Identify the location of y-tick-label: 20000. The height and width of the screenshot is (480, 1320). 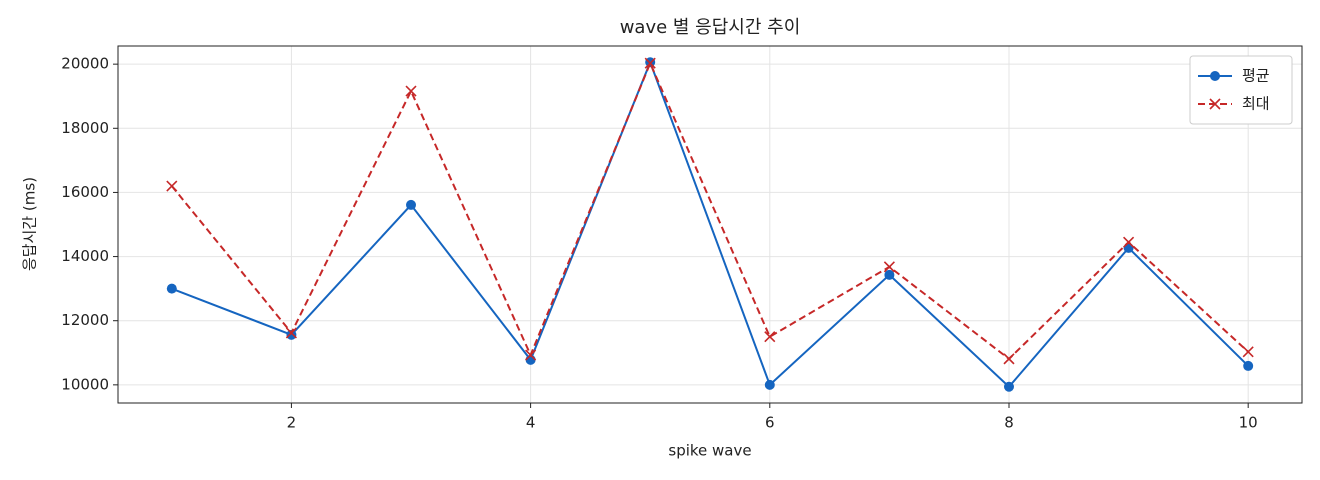
(85, 64).